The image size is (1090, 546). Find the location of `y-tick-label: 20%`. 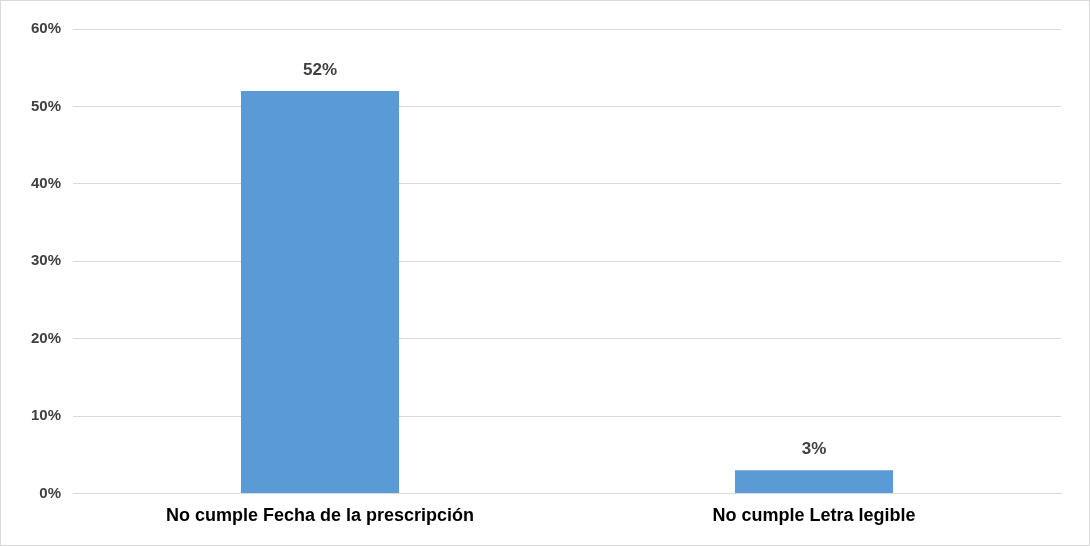

y-tick-label: 20% is located at coordinates (46, 337).